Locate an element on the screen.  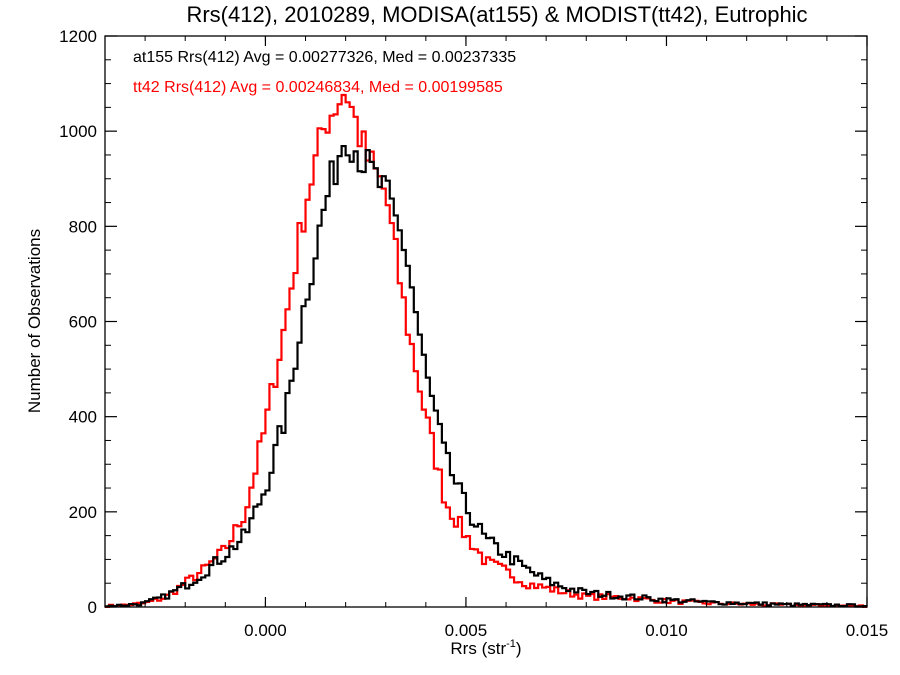
x-axis-label-main: Rrs (str is located at coordinates (478, 648).